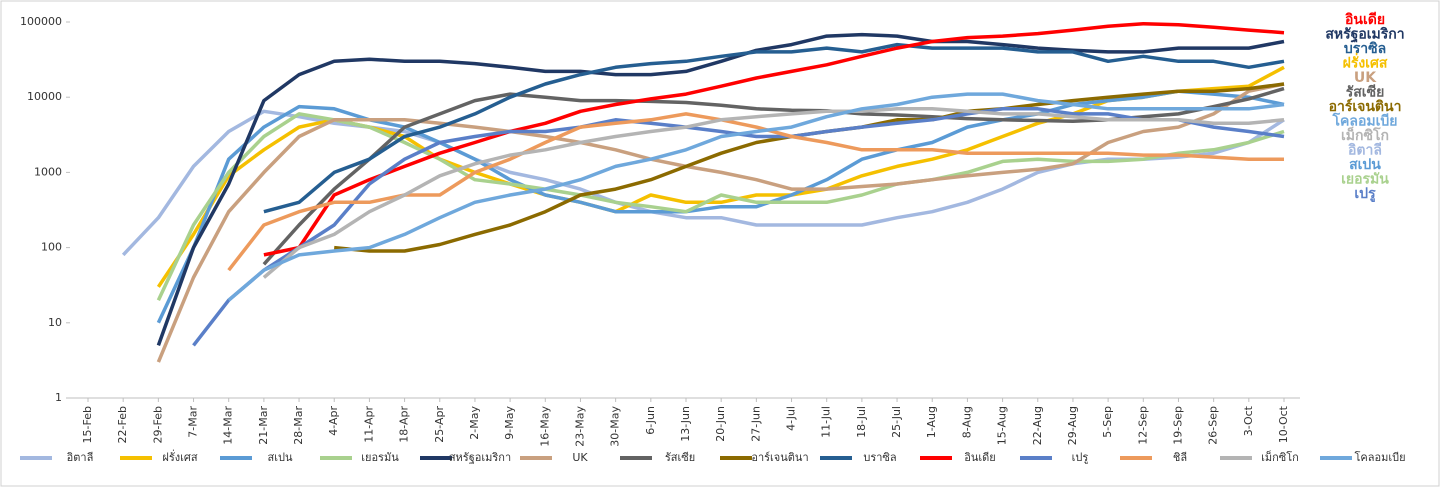  Describe the element at coordinates (1365, 180) in the screenshot. I see `end-label: เยอรมัน` at that location.